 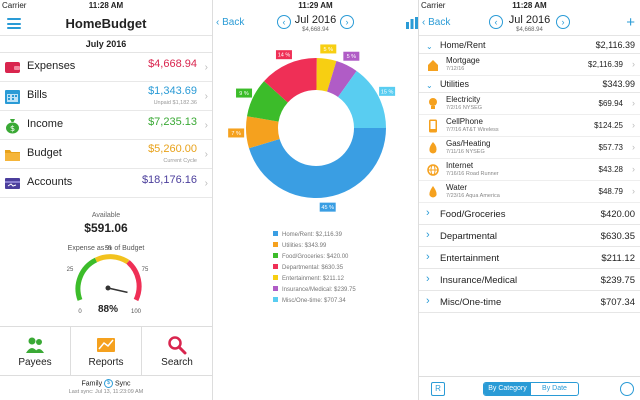 What do you see at coordinates (106, 345) in the screenshot?
I see `chart-icon` at bounding box center [106, 345].